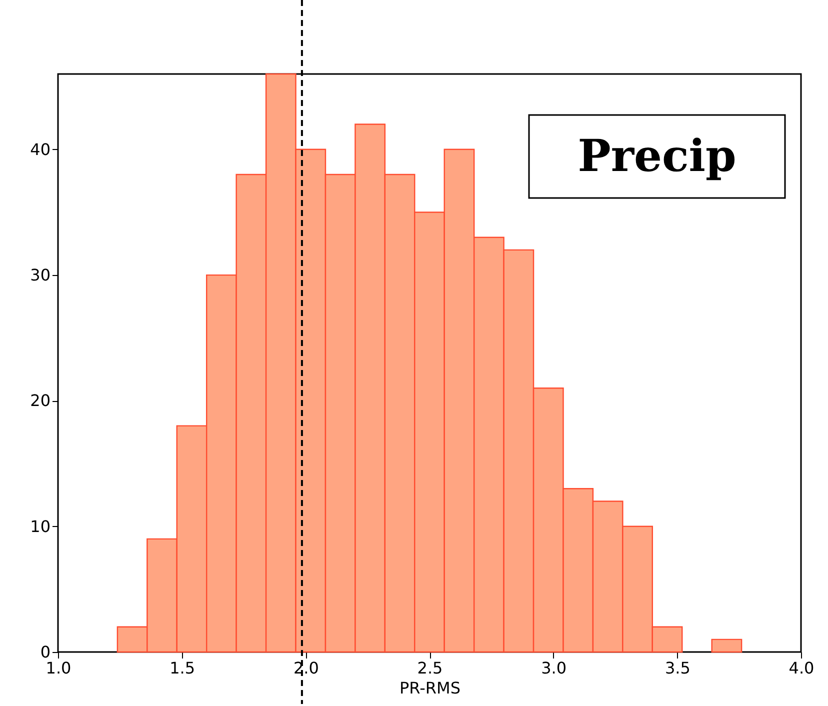 The width and height of the screenshot is (828, 706). What do you see at coordinates (40, 400) in the screenshot?
I see `y-tick-label: 20` at bounding box center [40, 400].